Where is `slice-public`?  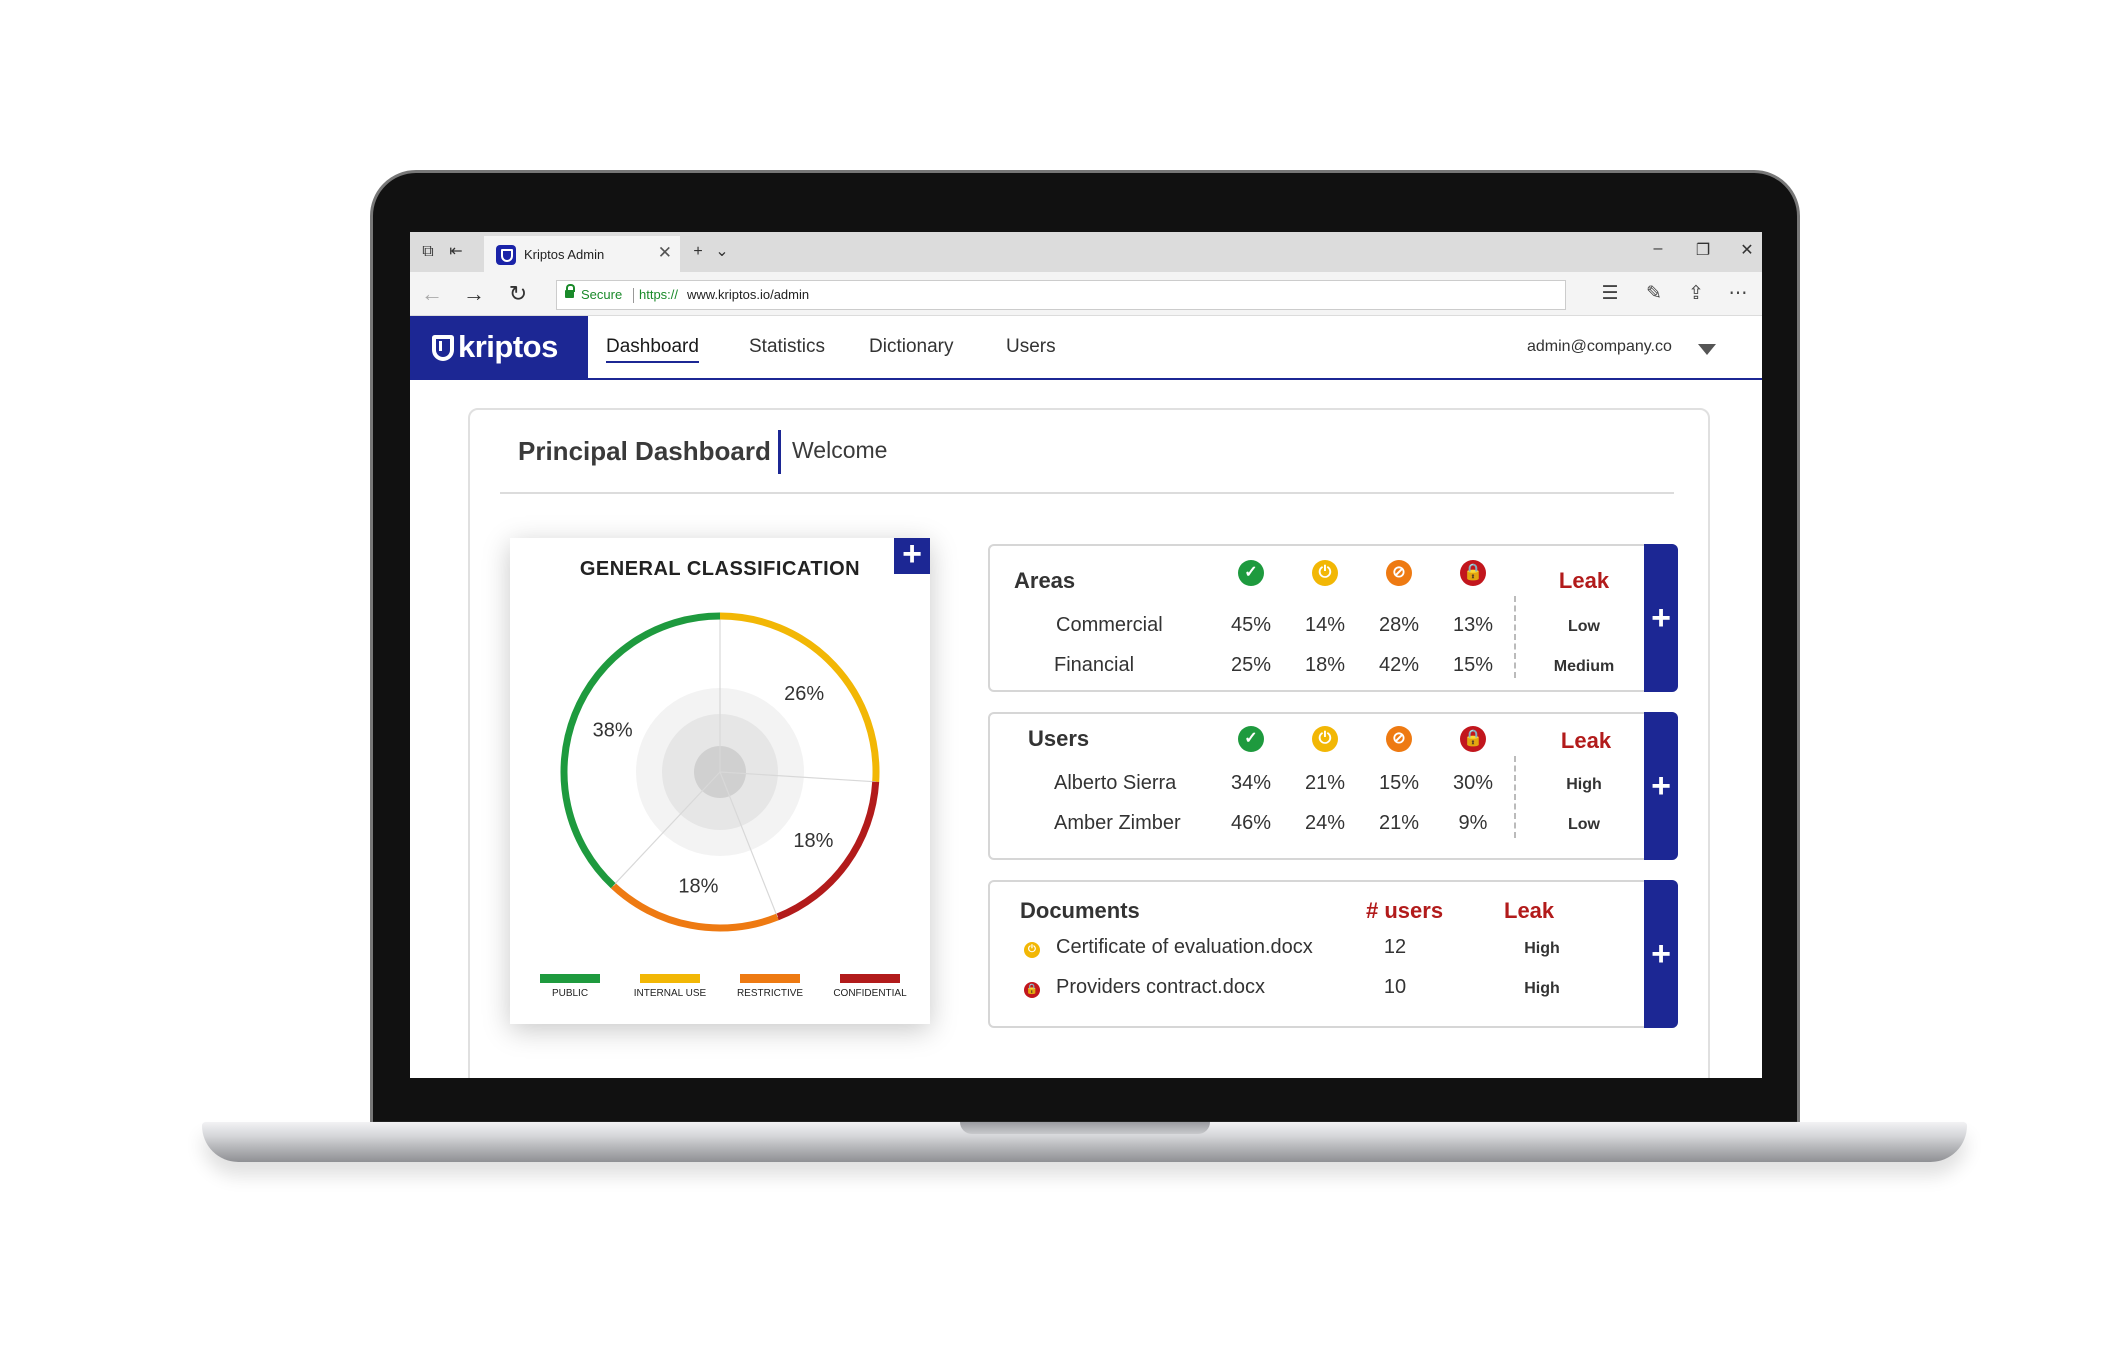 slice-public is located at coordinates (640, 750).